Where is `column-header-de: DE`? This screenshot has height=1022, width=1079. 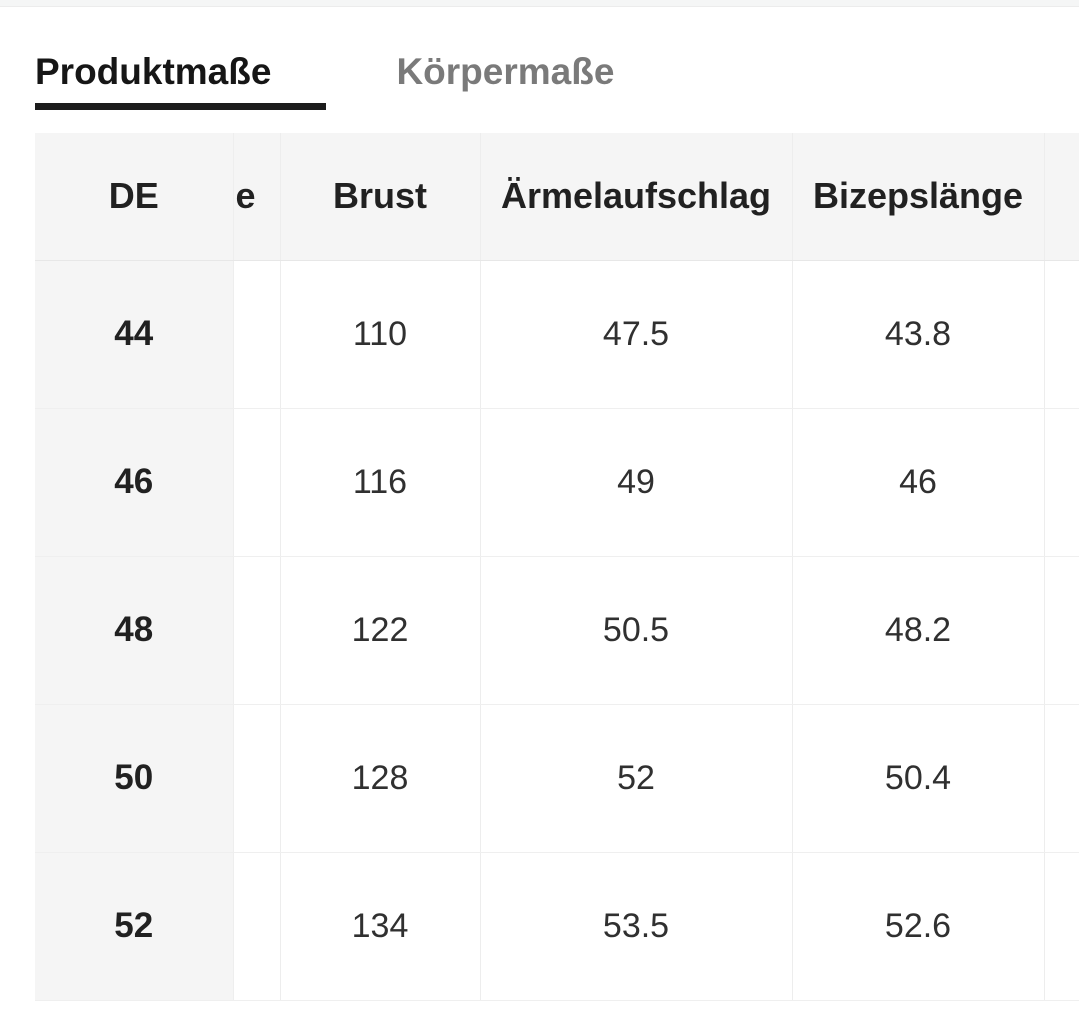
column-header-de: DE is located at coordinates (134, 197).